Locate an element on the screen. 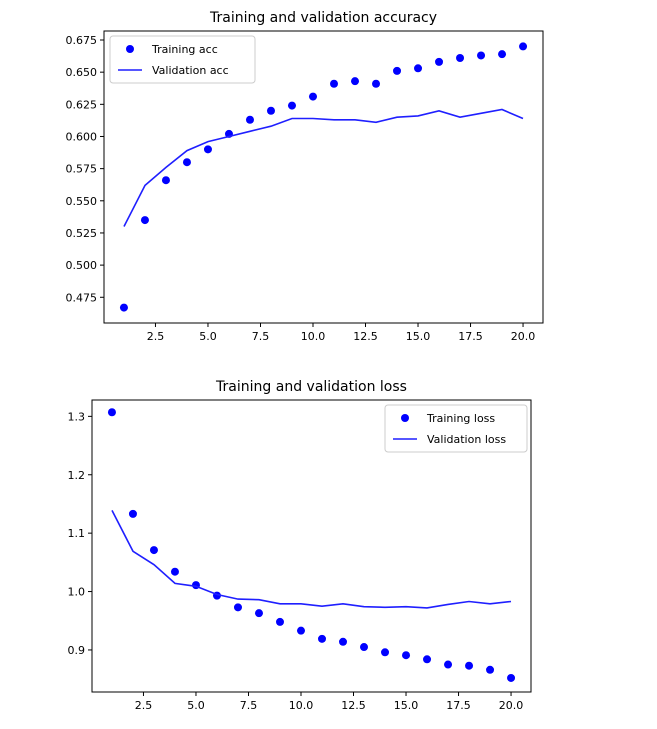  y-tick-label: 1.3 is located at coordinates (77, 416).